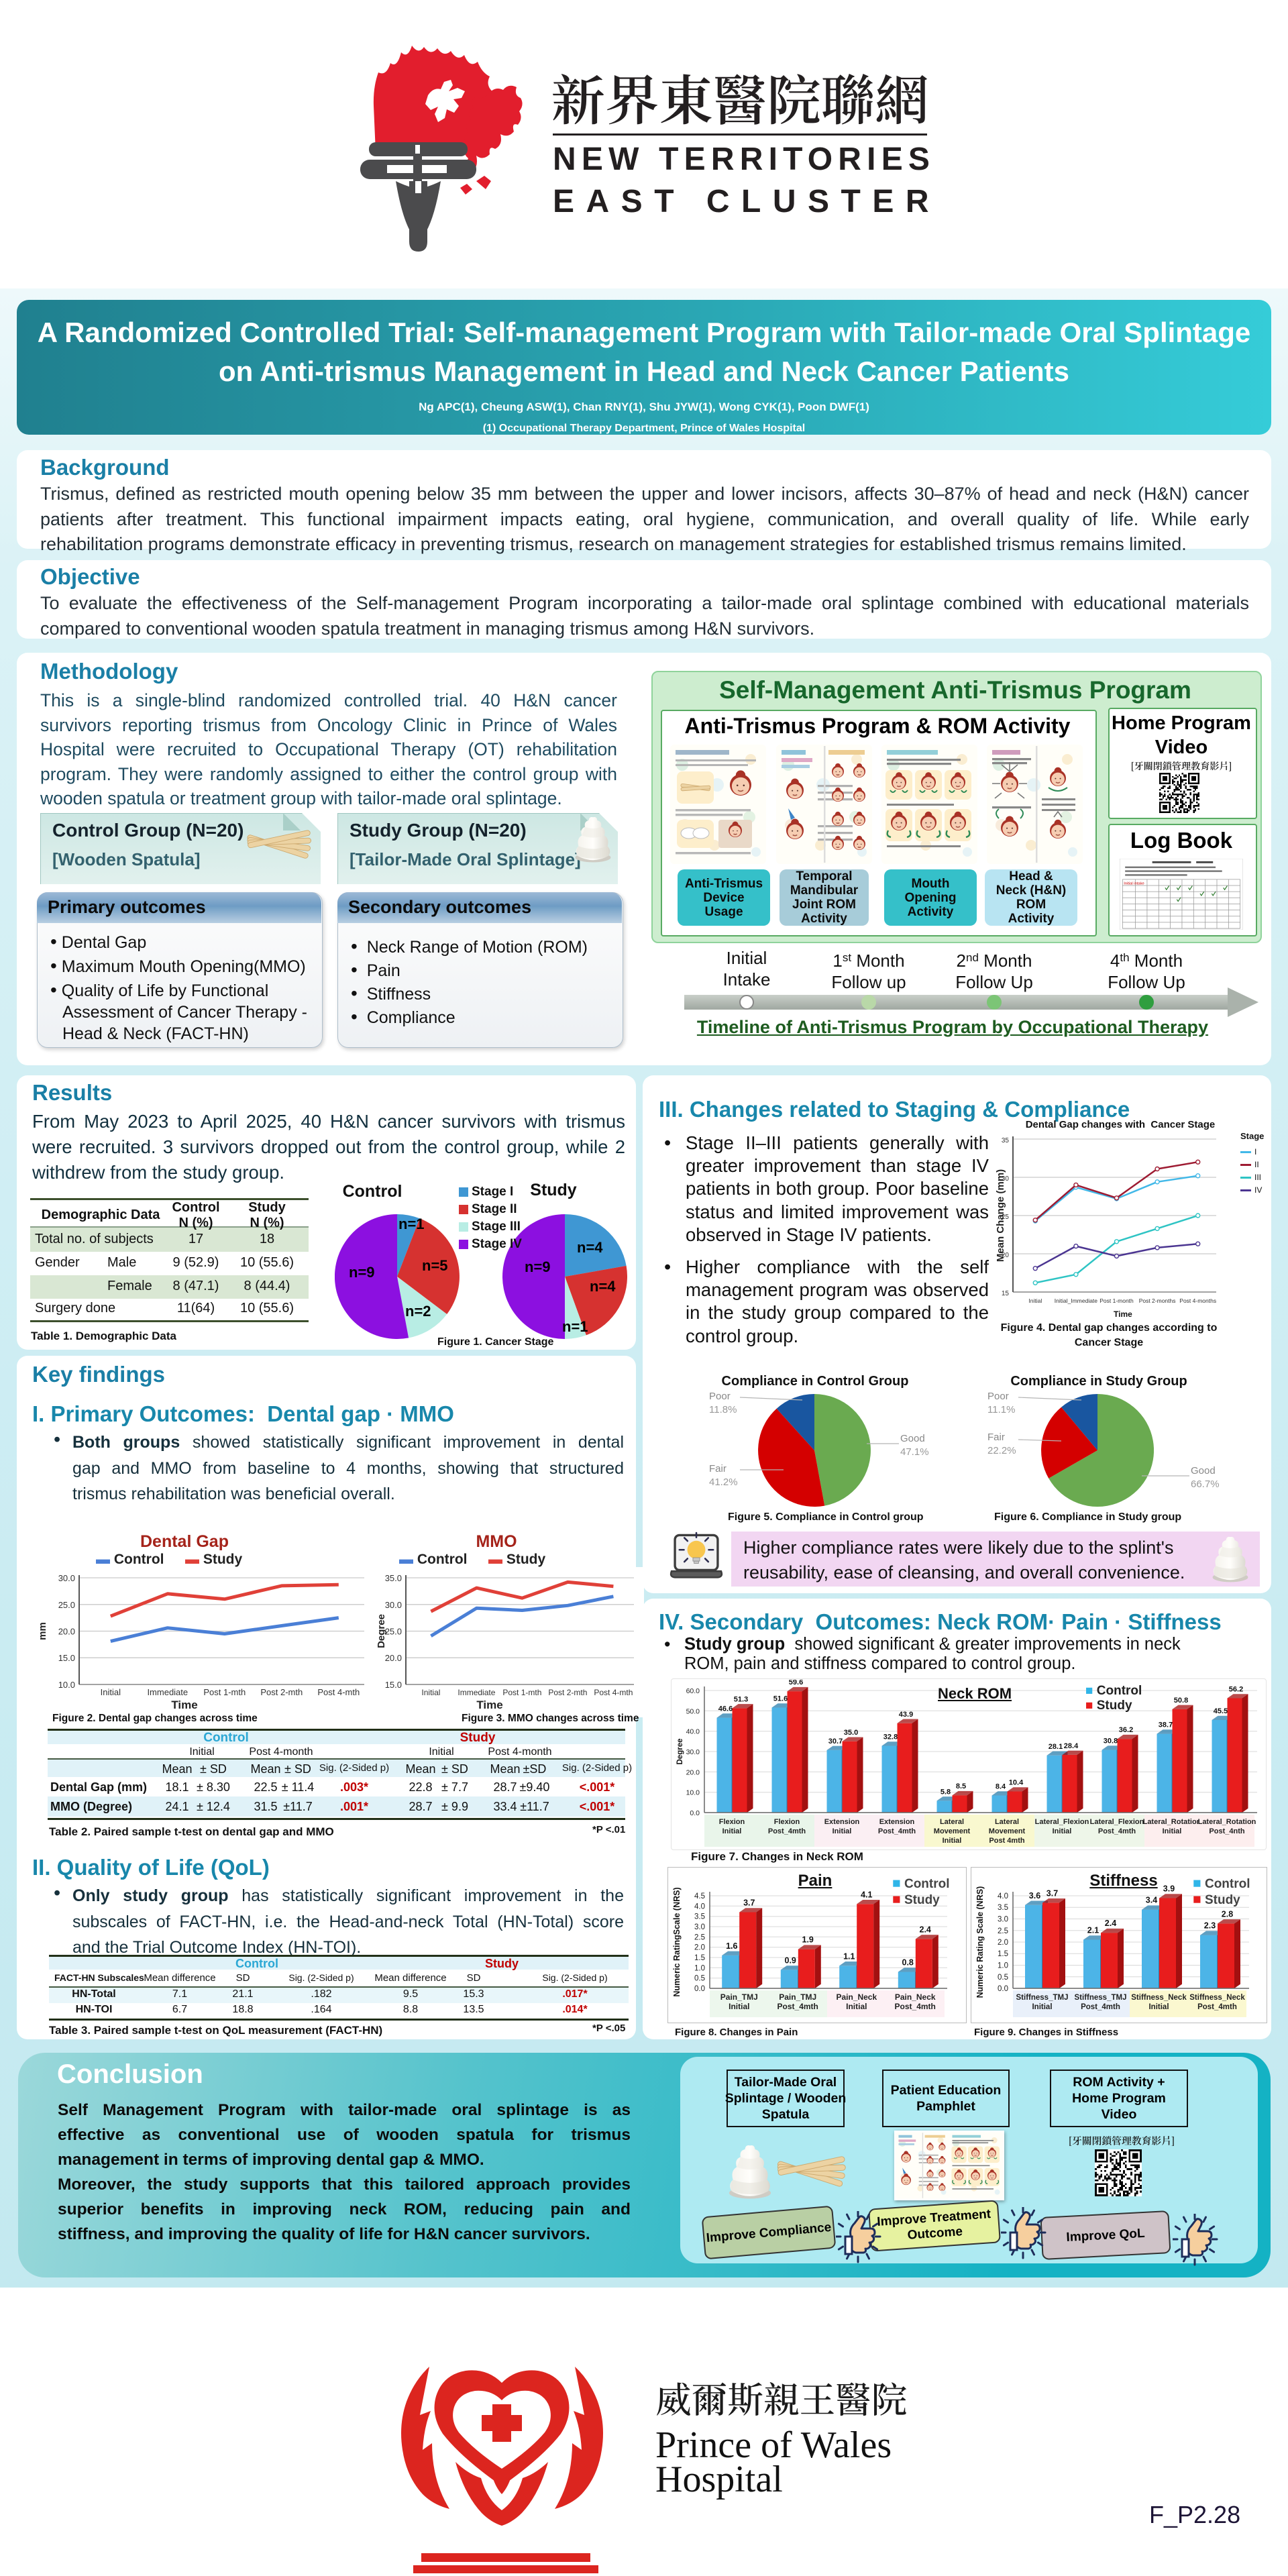 This screenshot has height=2576, width=1288. Describe the element at coordinates (1001, 1787) in the screenshot. I see `svg-text: 8.4` at that location.